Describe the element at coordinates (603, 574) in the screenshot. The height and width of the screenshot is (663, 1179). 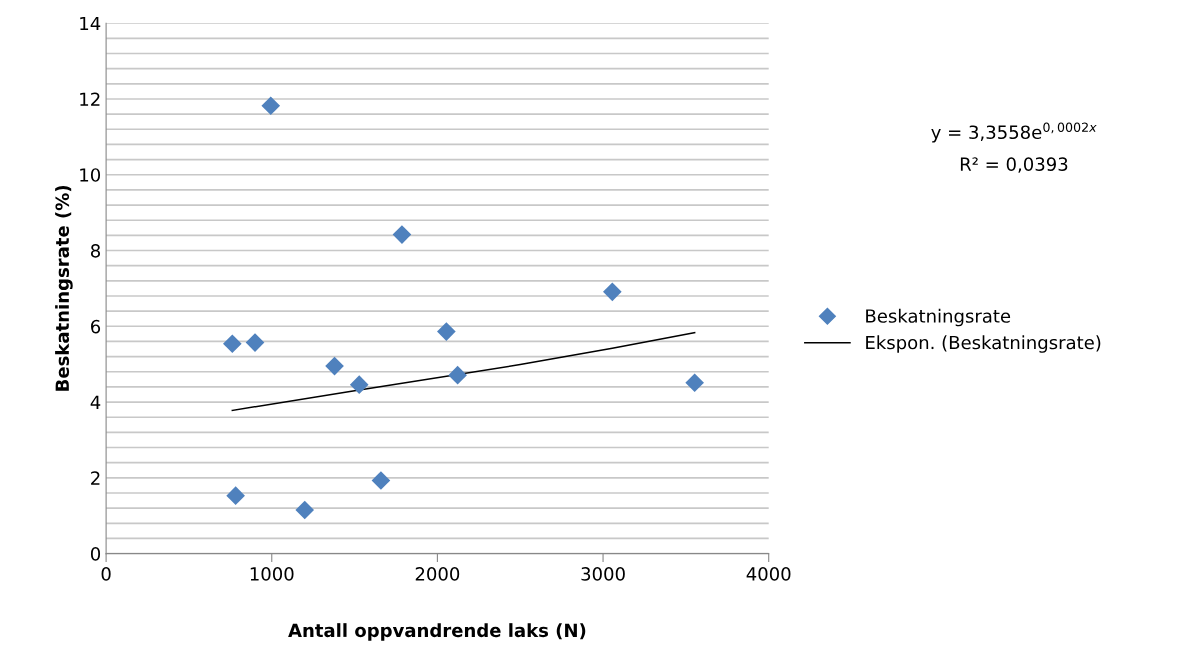
I see `x-tick-label: 3000` at that location.